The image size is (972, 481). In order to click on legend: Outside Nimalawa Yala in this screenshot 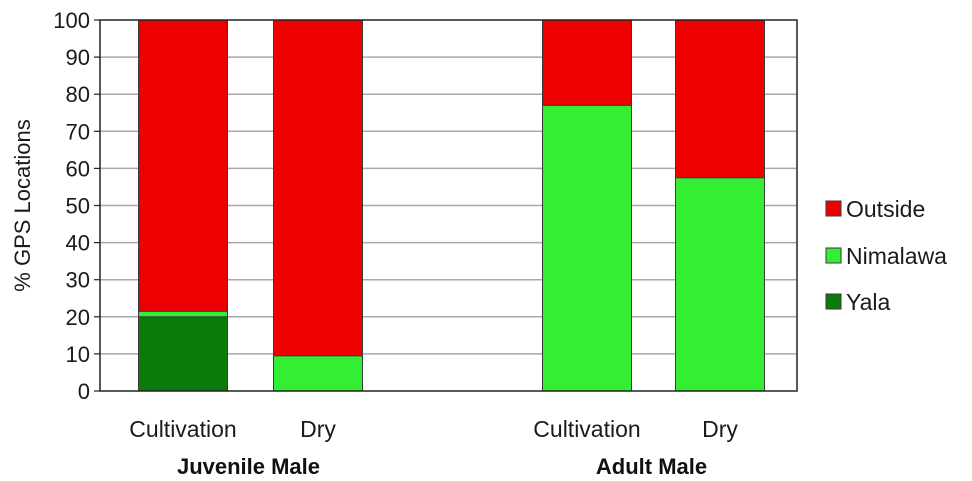, I will do `click(886, 255)`.